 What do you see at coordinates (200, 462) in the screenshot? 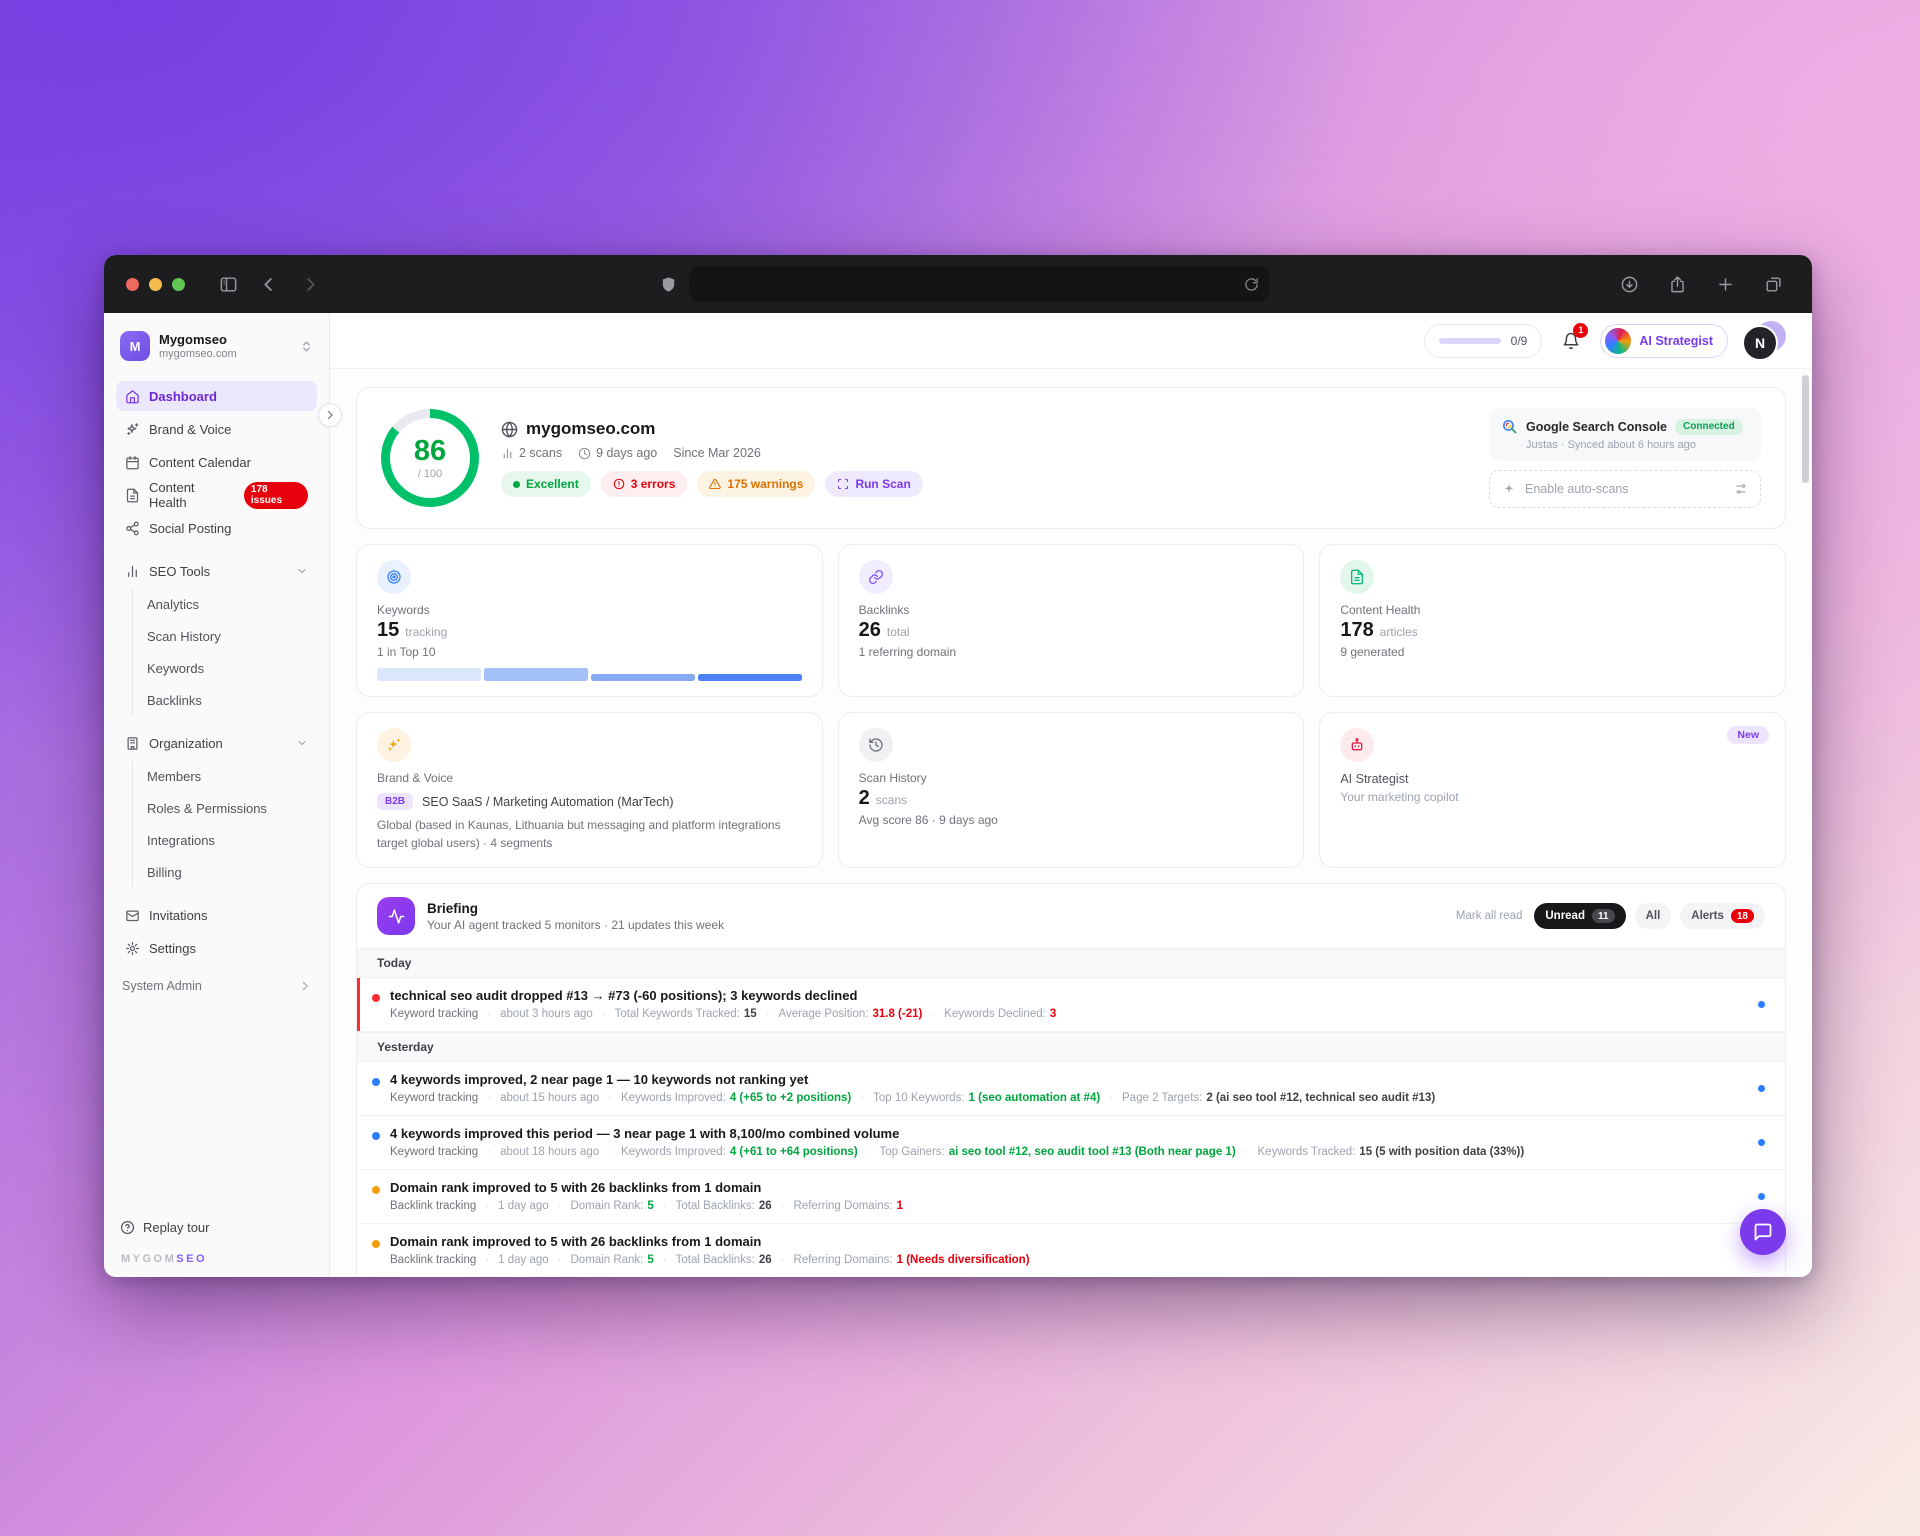
I see `sidebar-item-label: Content Calendar` at bounding box center [200, 462].